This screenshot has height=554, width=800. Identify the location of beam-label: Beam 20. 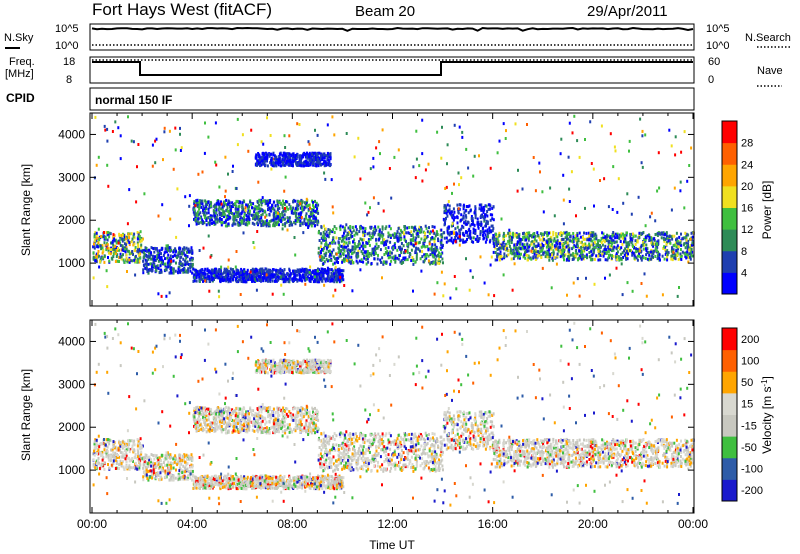
(385, 11).